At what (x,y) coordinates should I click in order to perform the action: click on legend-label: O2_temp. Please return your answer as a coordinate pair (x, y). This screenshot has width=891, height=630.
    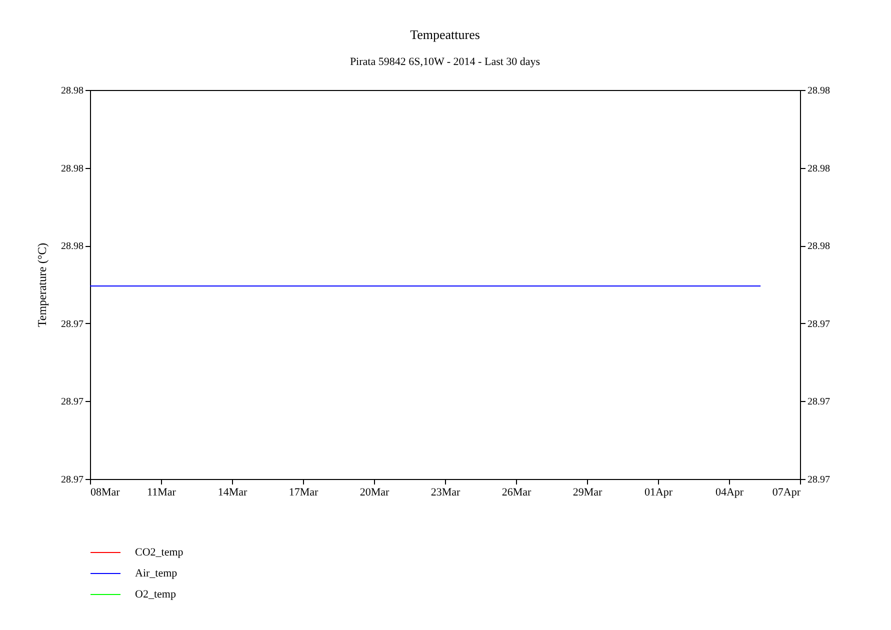
    Looking at the image, I should click on (155, 594).